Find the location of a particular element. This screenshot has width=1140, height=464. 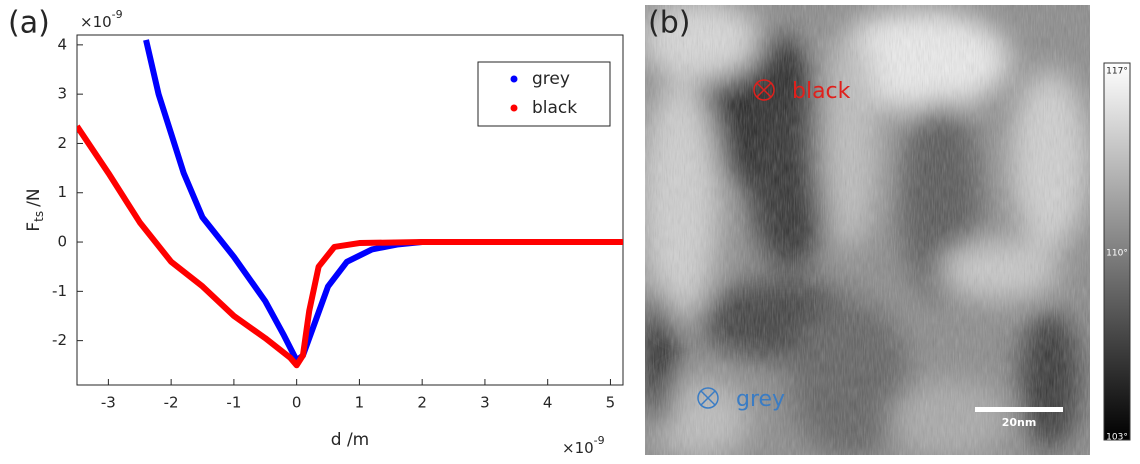

x-tick-label: -2 is located at coordinates (171, 403).